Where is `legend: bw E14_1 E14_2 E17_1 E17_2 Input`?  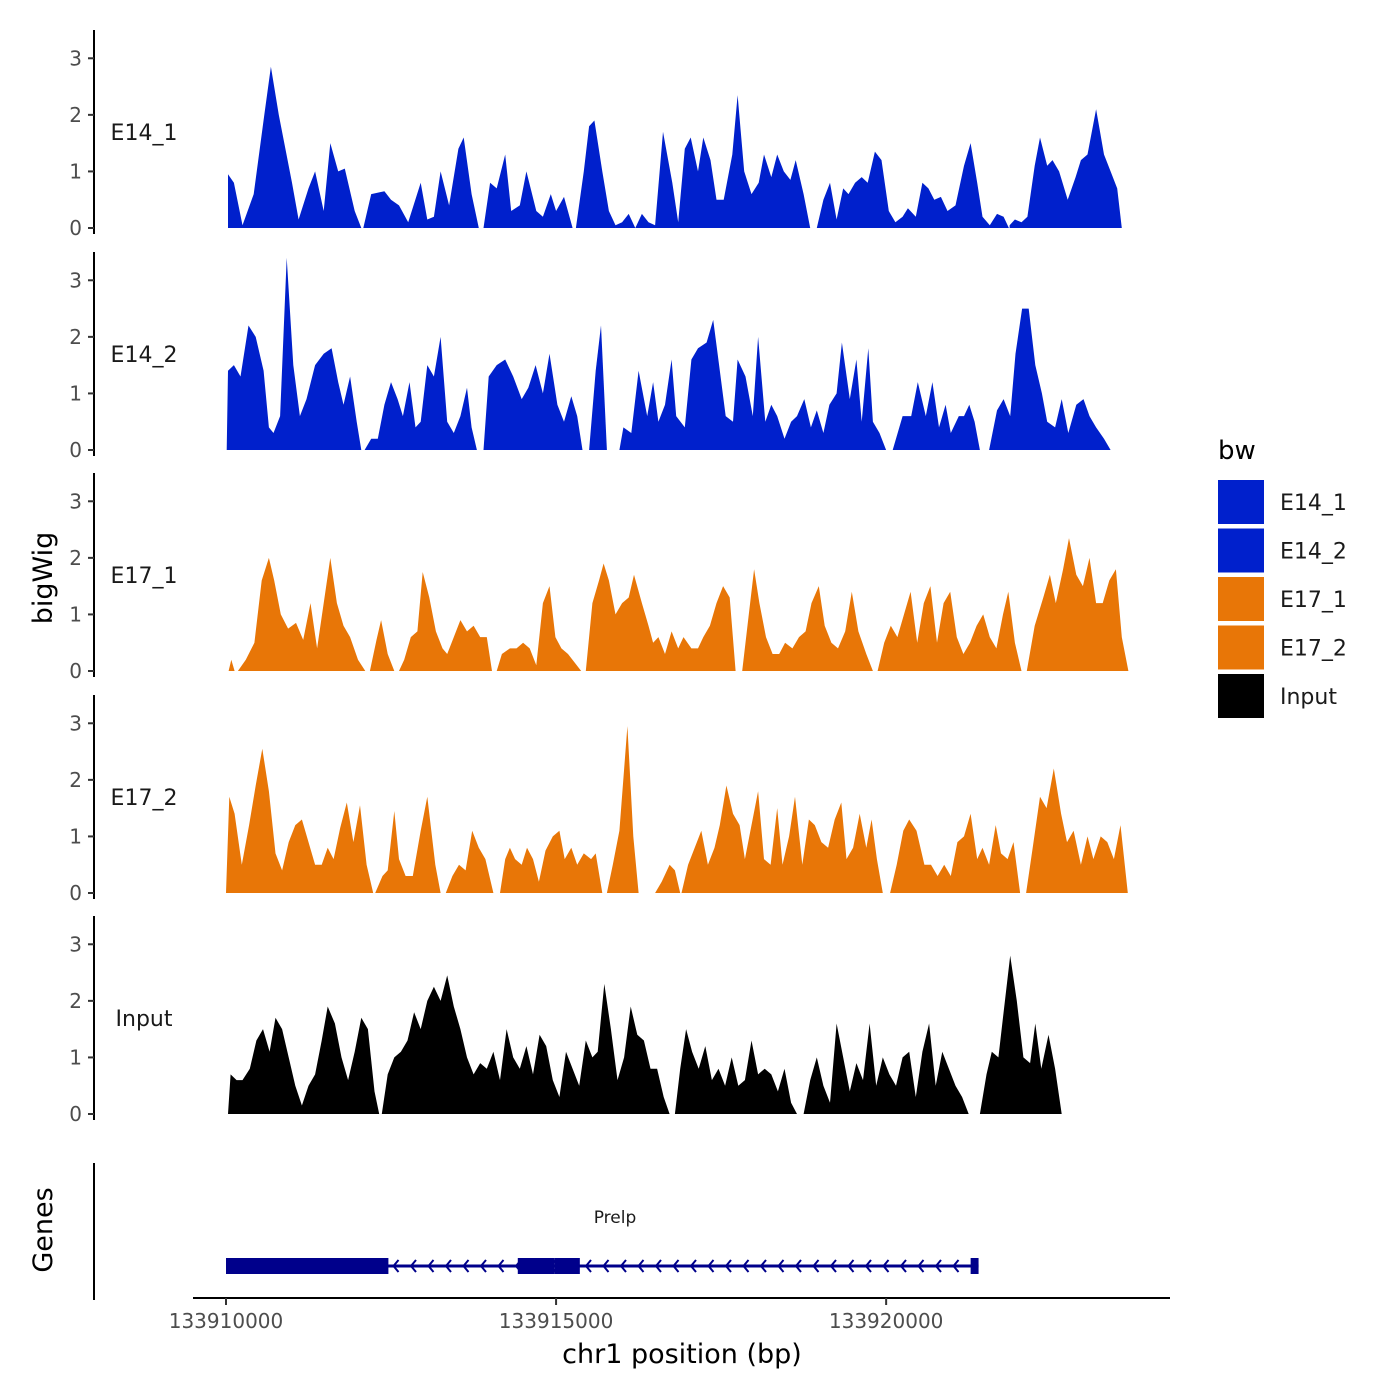 legend: bw E14_1 E14_2 E17_1 E17_2 Input is located at coordinates (1282, 577).